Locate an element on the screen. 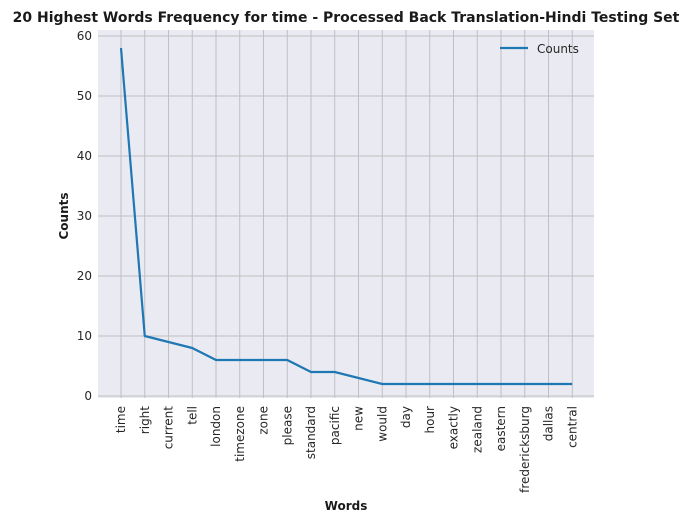 Image resolution: width=692 pixels, height=522 pixels. x-tick-label: london is located at coordinates (216, 426).